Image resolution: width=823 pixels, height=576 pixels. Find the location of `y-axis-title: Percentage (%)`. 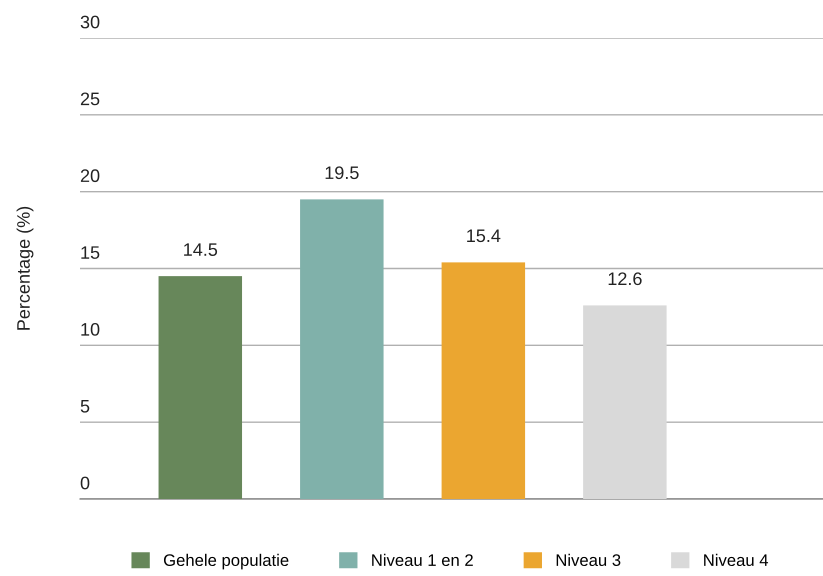

y-axis-title: Percentage (%) is located at coordinates (25, 268).